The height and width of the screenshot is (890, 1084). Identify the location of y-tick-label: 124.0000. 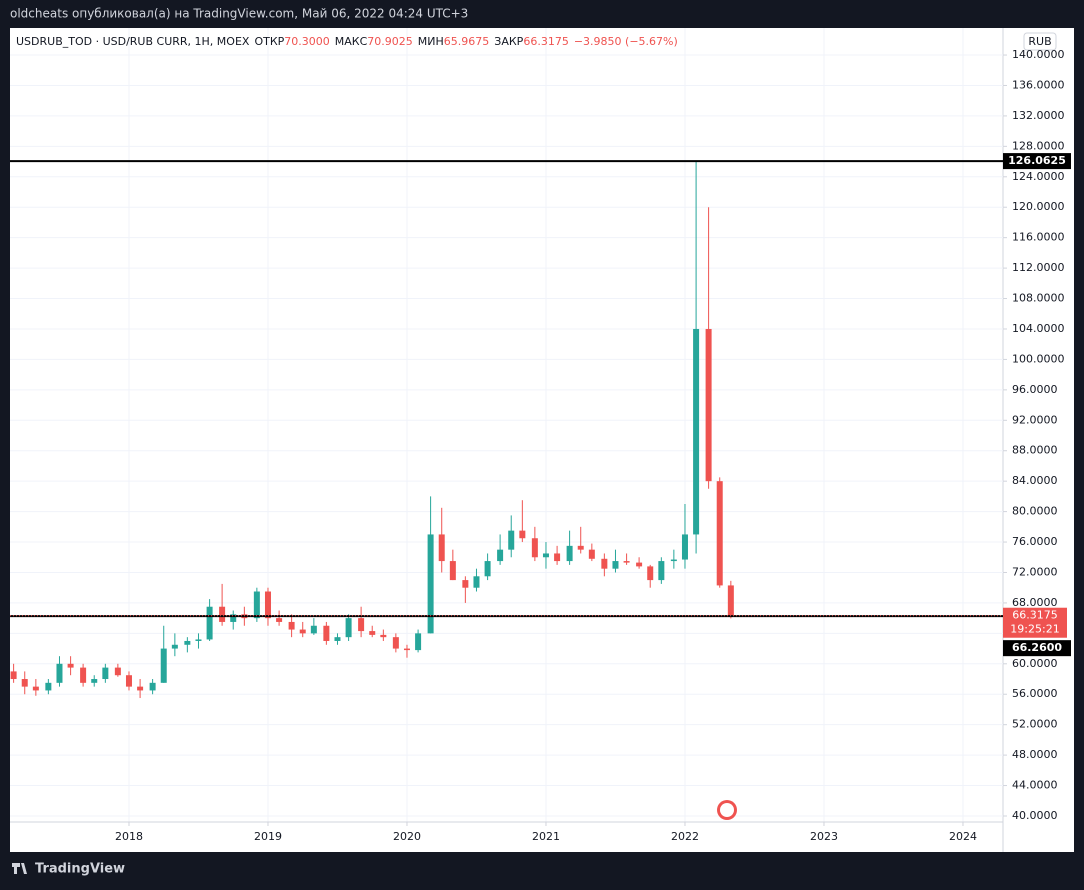
(1038, 176).